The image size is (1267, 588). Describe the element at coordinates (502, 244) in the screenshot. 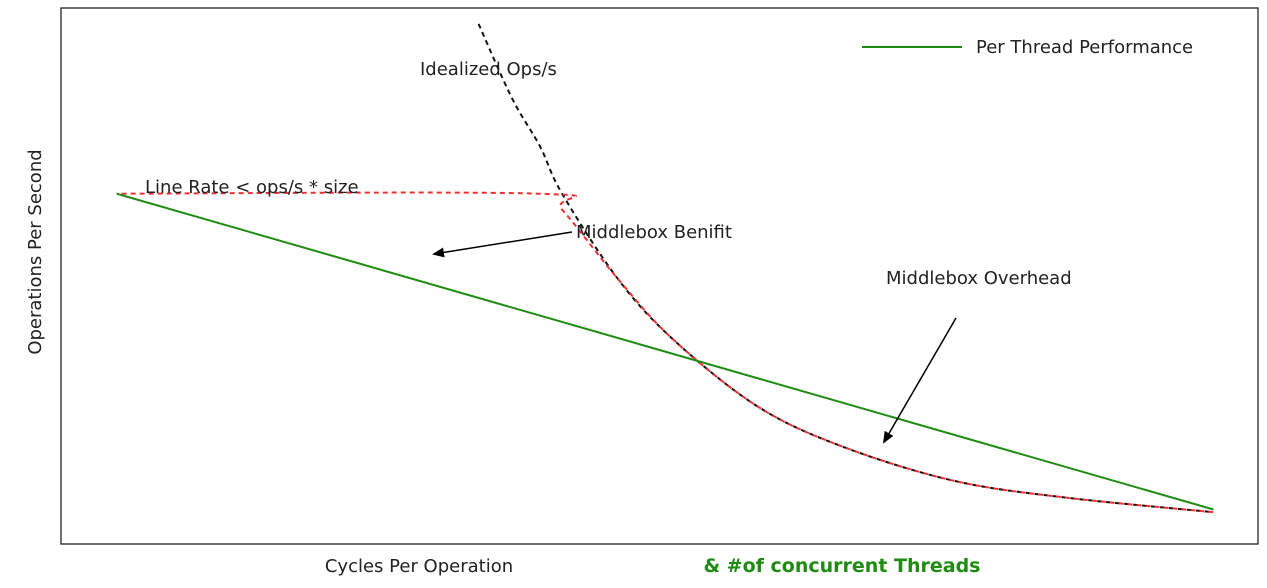

I see `middlebox-benefit-arrow` at that location.